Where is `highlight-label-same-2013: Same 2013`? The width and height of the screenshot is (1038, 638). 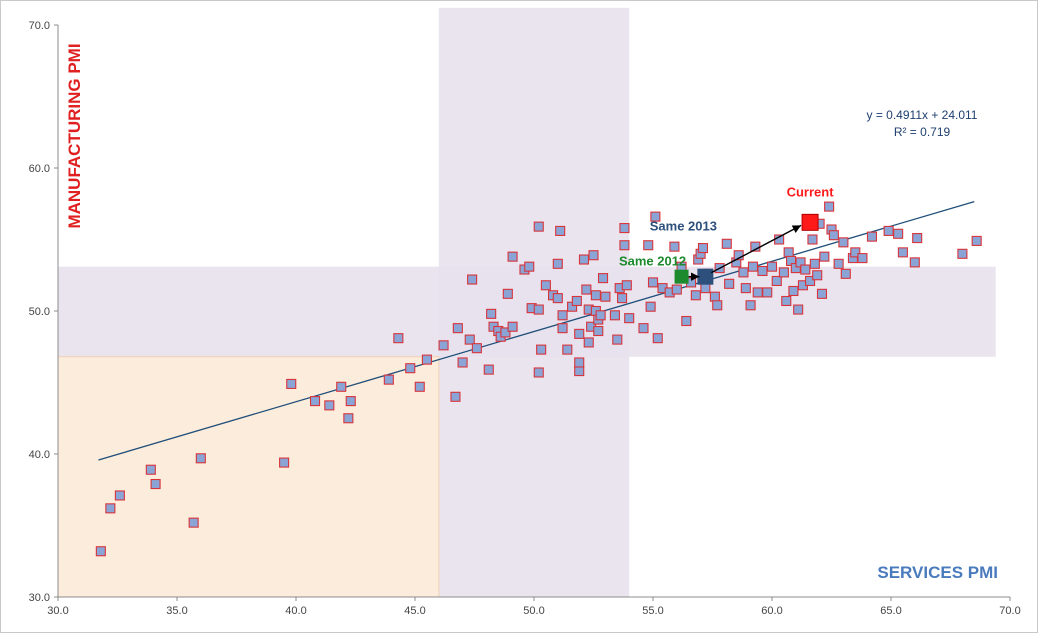
highlight-label-same-2013: Same 2013 is located at coordinates (683, 226).